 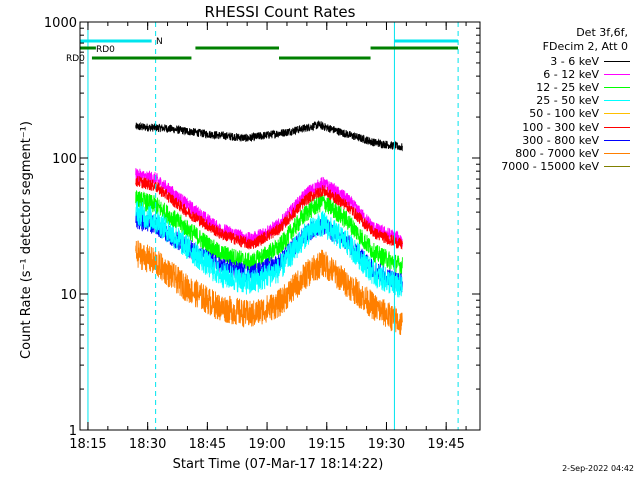 What do you see at coordinates (550, 166) in the screenshot?
I see `legend-label: 7000 - 15000 keV` at bounding box center [550, 166].